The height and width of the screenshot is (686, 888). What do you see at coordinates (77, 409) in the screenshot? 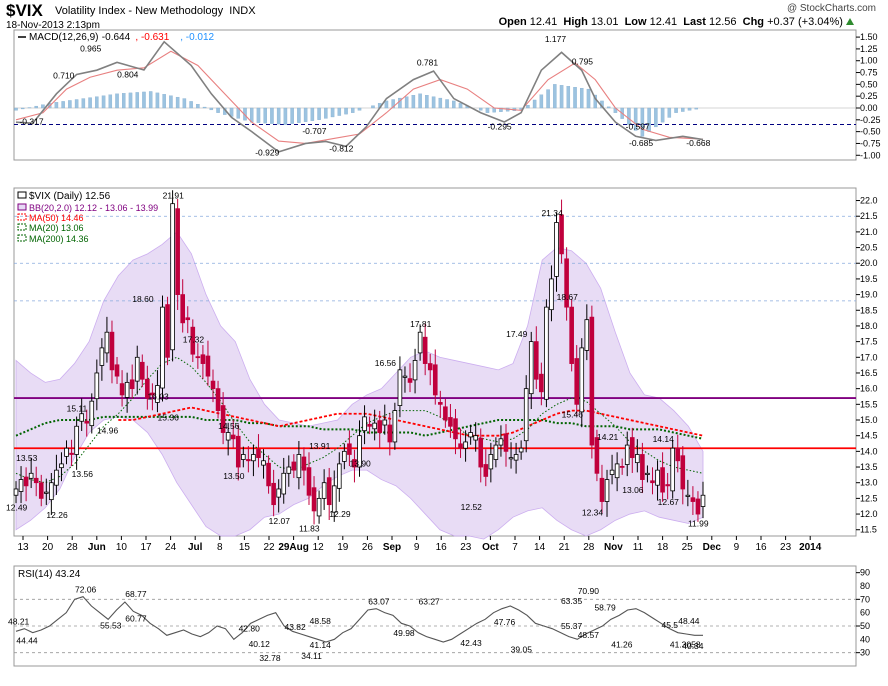
I see `price-value-label: 15.11` at bounding box center [77, 409].